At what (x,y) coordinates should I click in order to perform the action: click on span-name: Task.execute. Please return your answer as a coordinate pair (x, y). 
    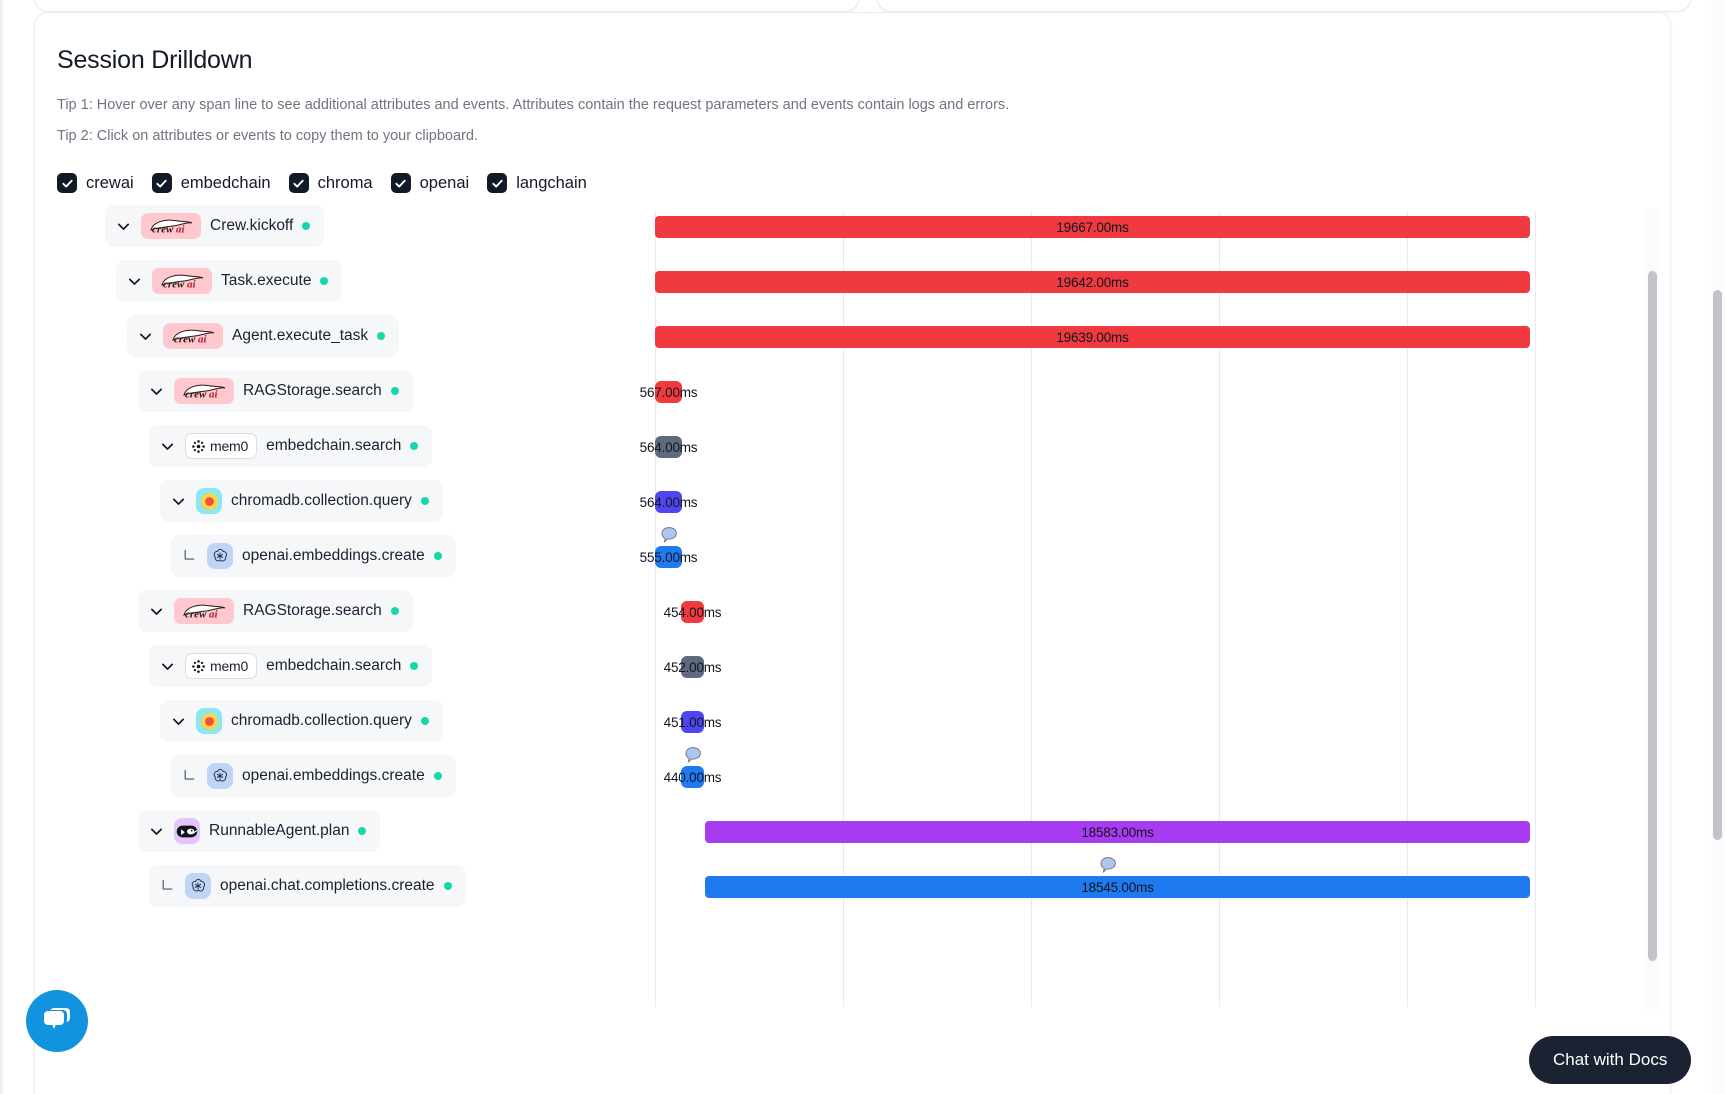
    Looking at the image, I should click on (266, 280).